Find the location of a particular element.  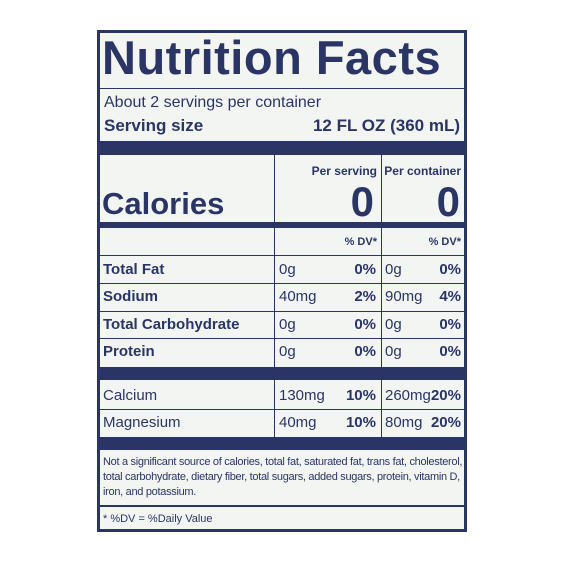

per-container-amount: 80mg is located at coordinates (404, 422).